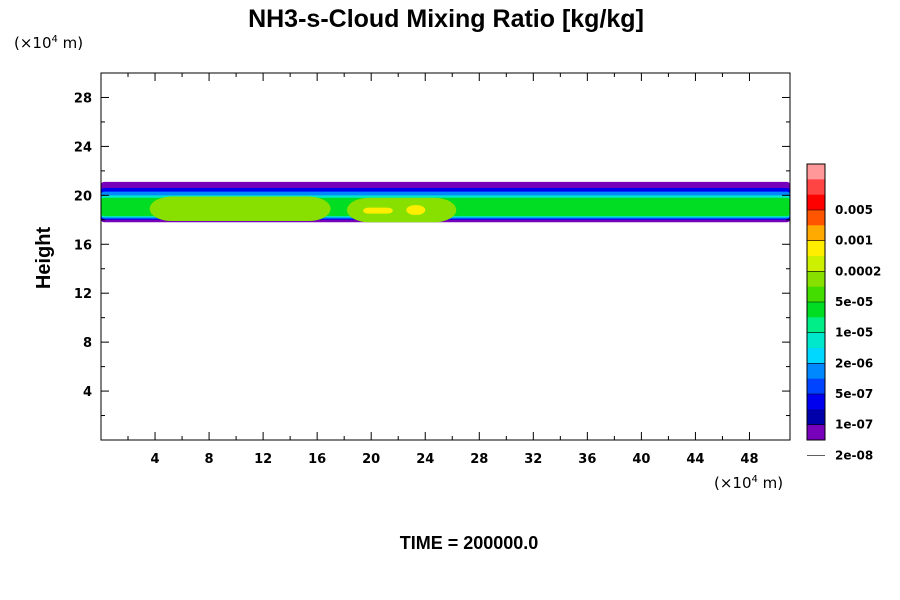 This screenshot has height=600, width=900. Describe the element at coordinates (854, 363) in the screenshot. I see `colorbar-label: 2e-06` at that location.